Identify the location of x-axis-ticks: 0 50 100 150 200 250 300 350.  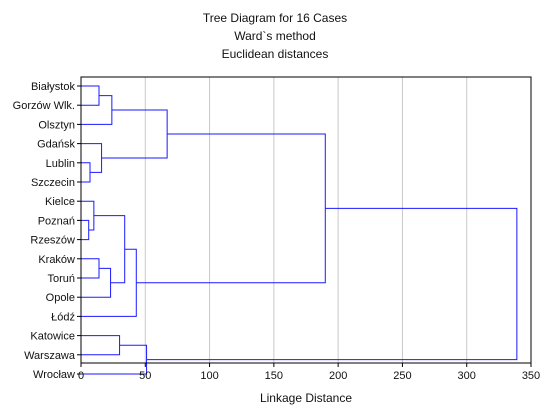
(309, 372).